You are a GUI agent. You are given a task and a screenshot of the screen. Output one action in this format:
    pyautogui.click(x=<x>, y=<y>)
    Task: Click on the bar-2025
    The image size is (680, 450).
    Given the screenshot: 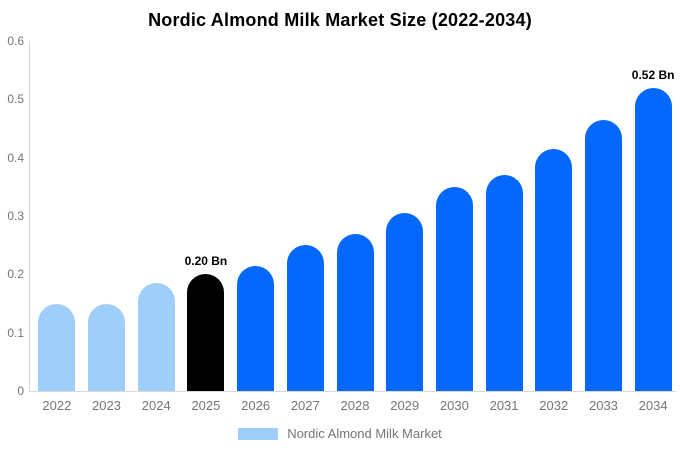 What is the action you would take?
    pyautogui.click(x=206, y=332)
    